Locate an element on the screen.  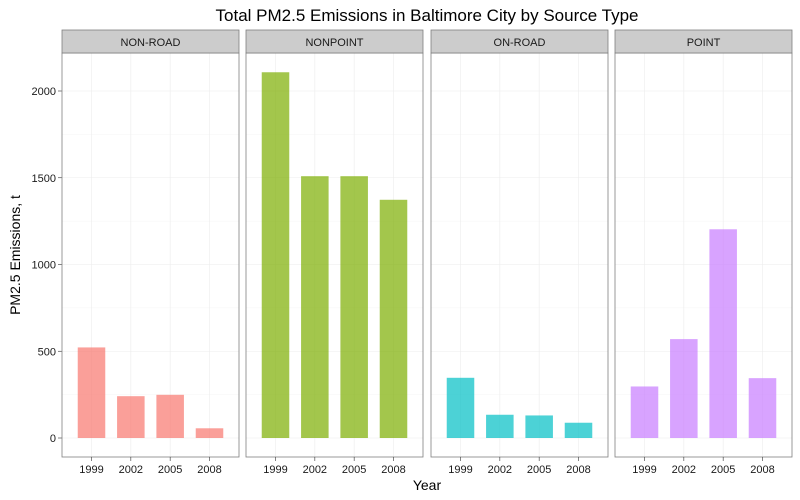
bar-non-road-2005 is located at coordinates (170, 416).